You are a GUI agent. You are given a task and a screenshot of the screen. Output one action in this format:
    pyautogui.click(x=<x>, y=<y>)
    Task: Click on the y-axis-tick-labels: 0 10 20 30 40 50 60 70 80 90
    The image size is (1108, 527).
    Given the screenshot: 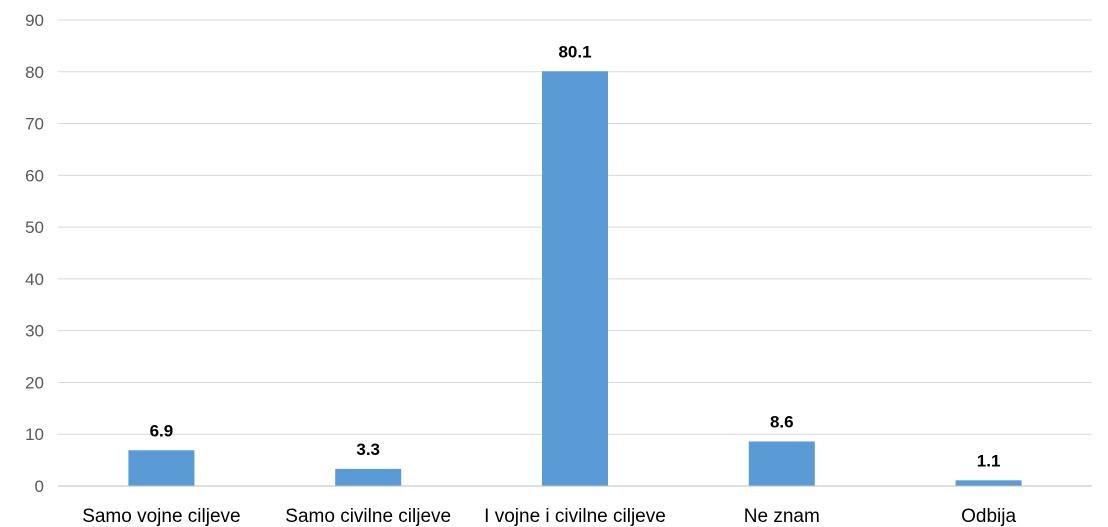 What is the action you would take?
    pyautogui.click(x=34, y=253)
    